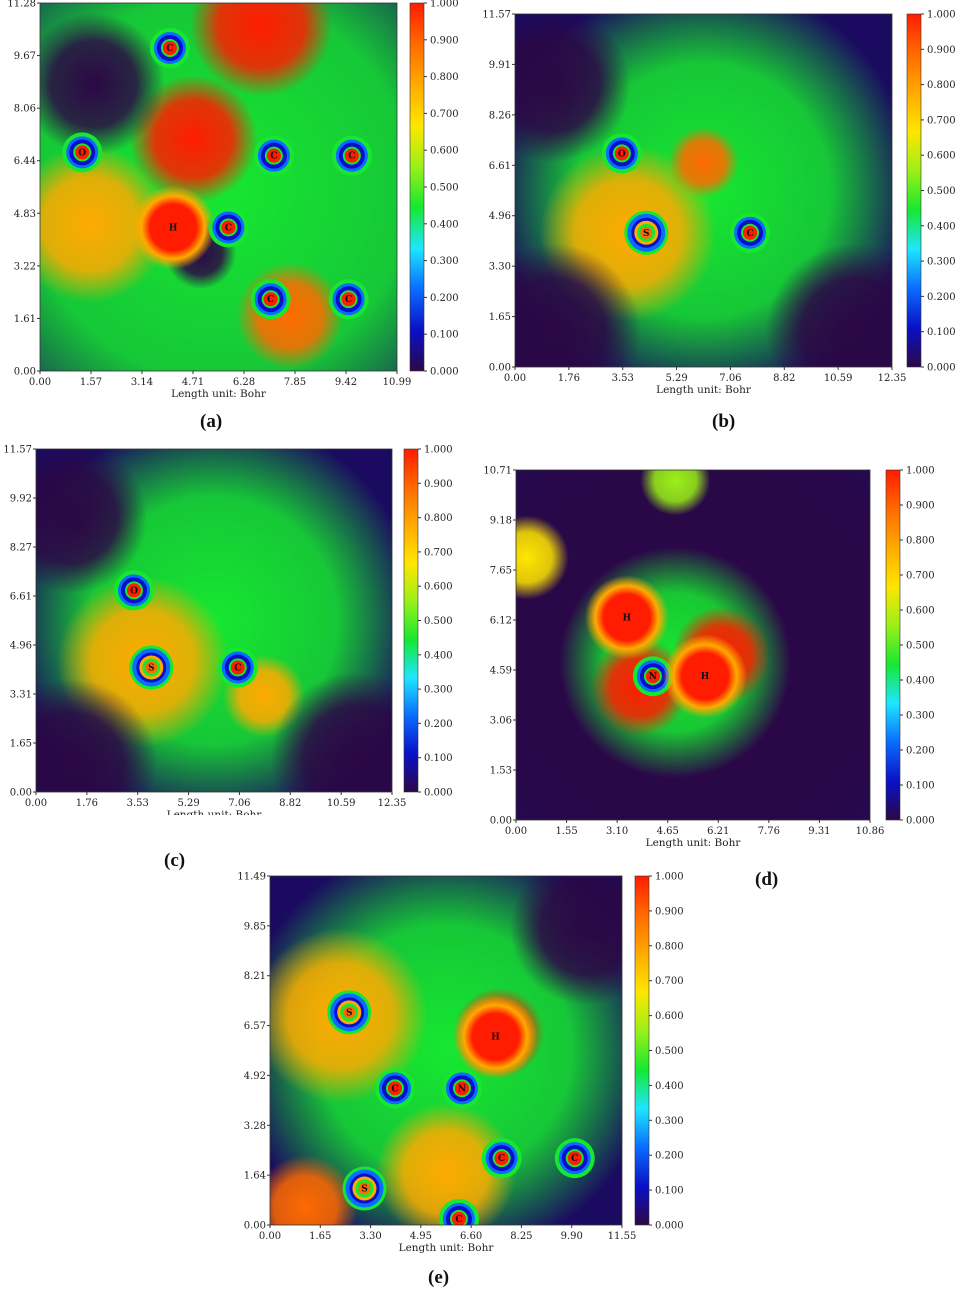 This screenshot has width=962, height=1291. What do you see at coordinates (21, 695) in the screenshot?
I see `y-tick-label: 3.31` at bounding box center [21, 695].